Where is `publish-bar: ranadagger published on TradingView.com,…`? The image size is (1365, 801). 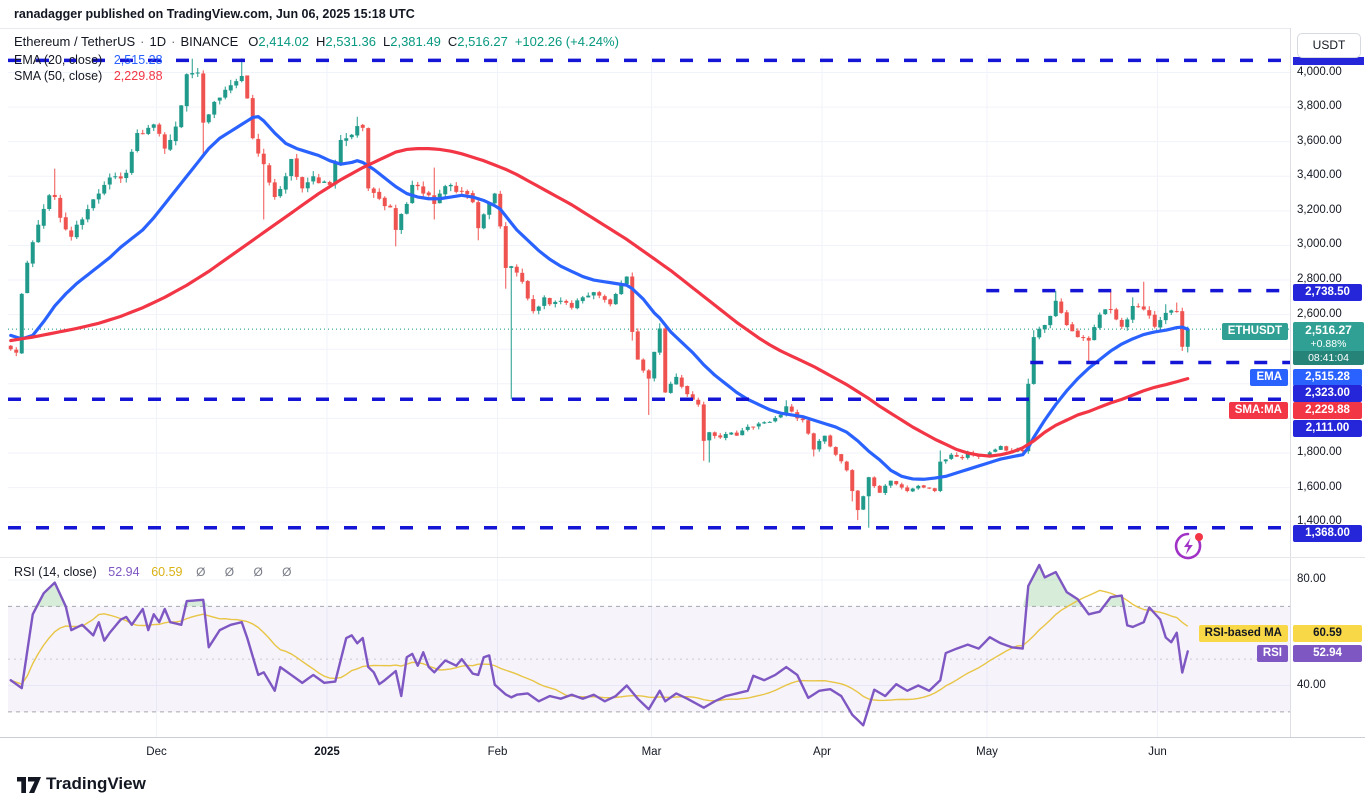 publish-bar: ranadagger published on TradingView.com,… is located at coordinates (682, 14).